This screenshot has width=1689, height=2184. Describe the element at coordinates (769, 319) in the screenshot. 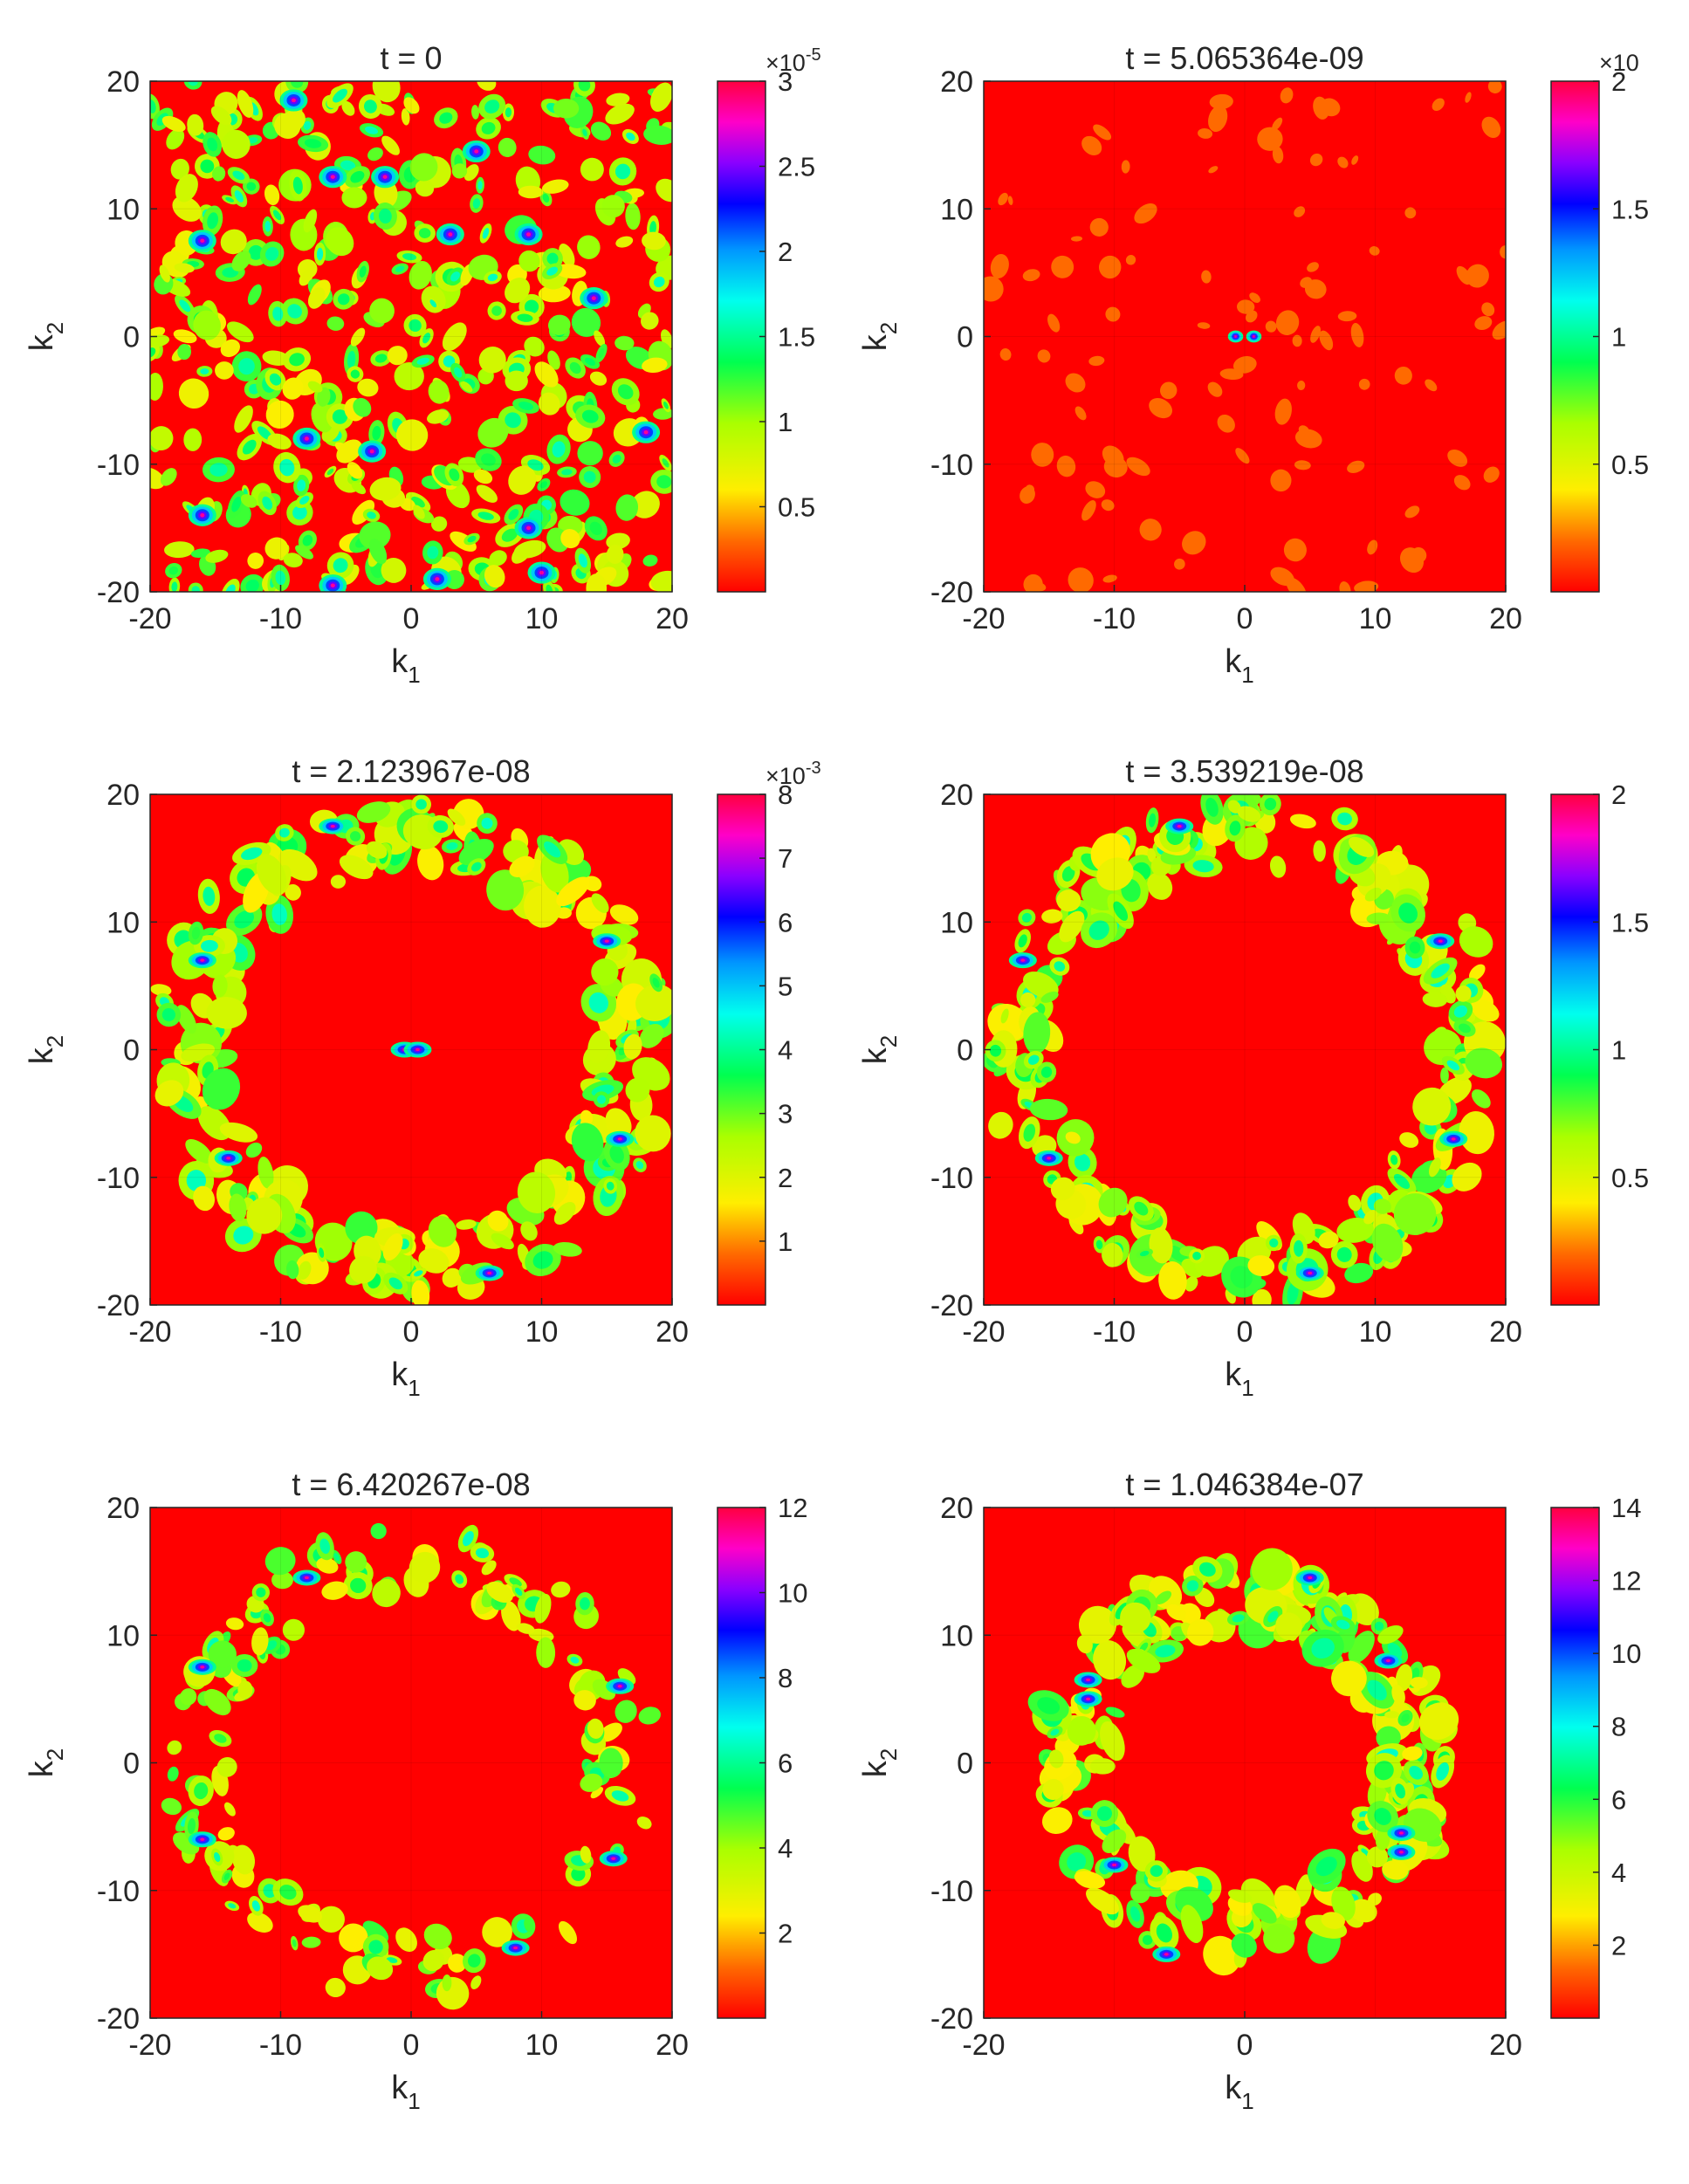

I see `colorbar: 0.5 1 1.5 2 2.5 3×10-5` at that location.